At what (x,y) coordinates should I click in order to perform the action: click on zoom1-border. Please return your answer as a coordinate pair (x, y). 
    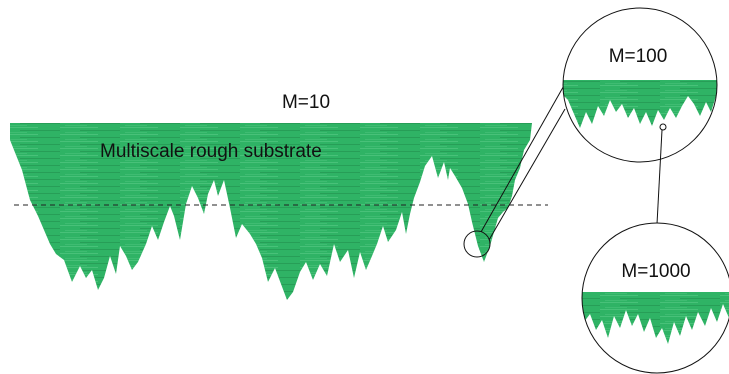
    Looking at the image, I should click on (640, 85).